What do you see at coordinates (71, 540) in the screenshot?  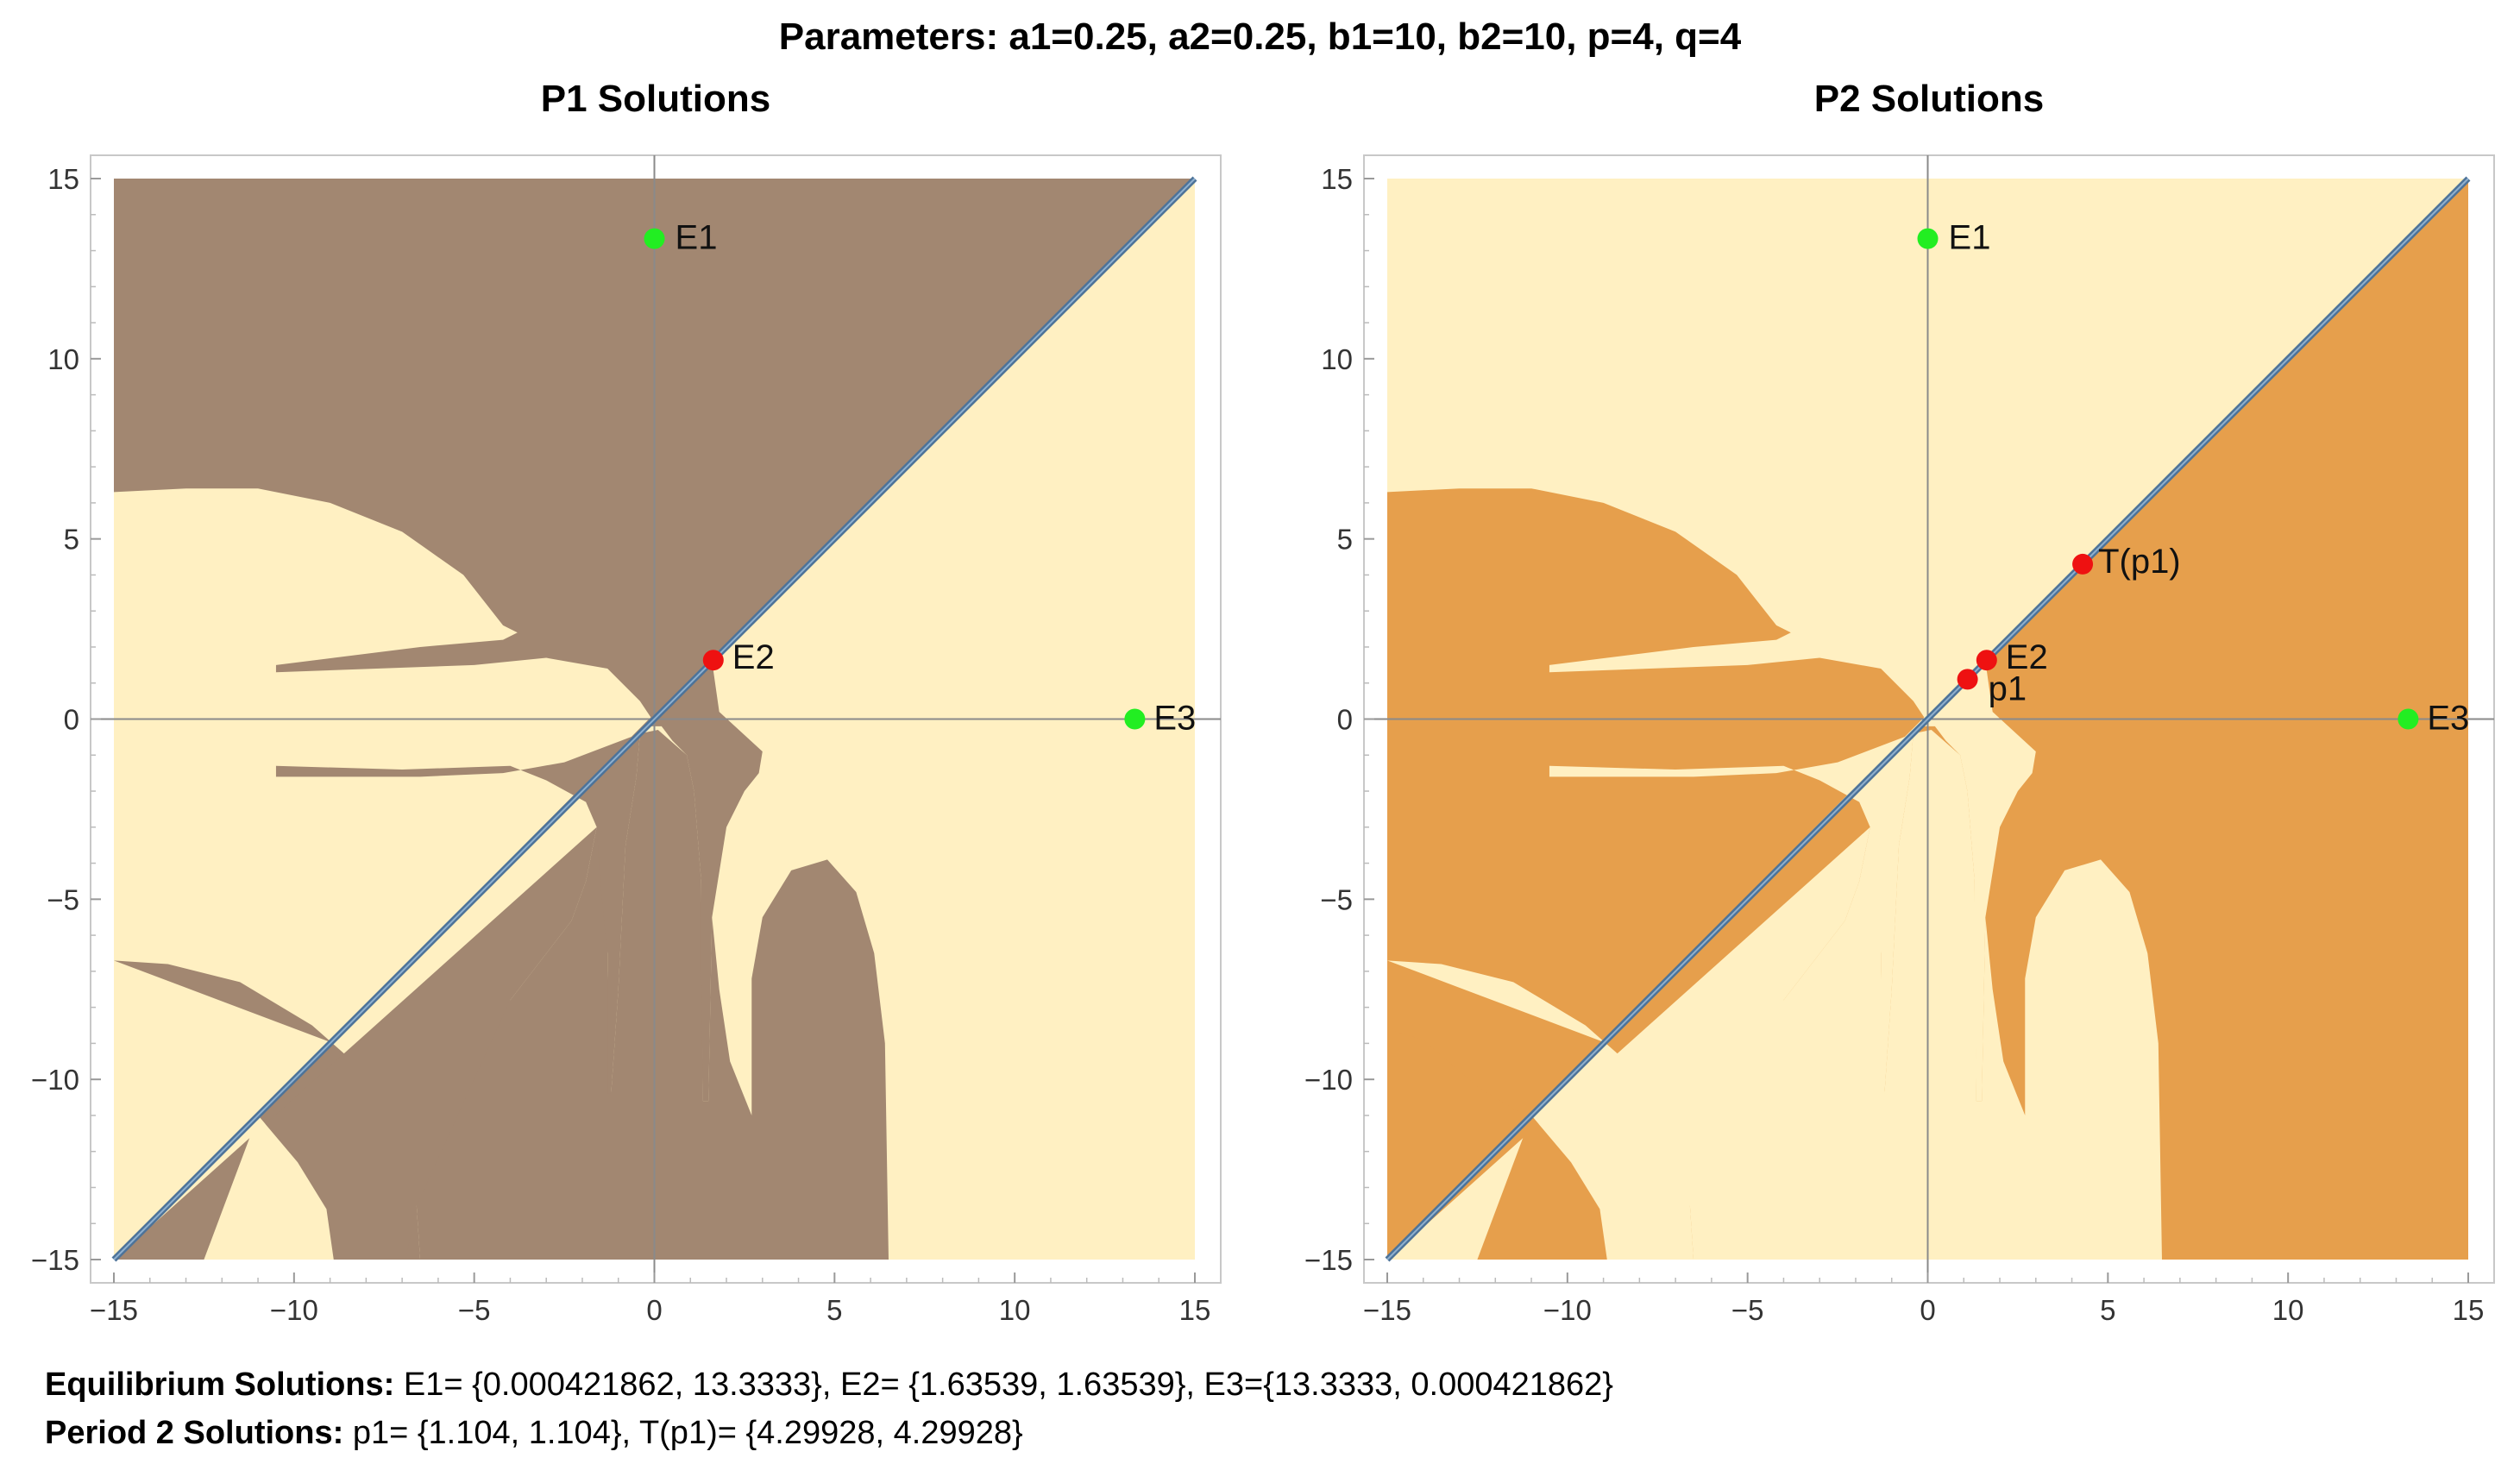 I see `p1-y-tick-label: 5` at bounding box center [71, 540].